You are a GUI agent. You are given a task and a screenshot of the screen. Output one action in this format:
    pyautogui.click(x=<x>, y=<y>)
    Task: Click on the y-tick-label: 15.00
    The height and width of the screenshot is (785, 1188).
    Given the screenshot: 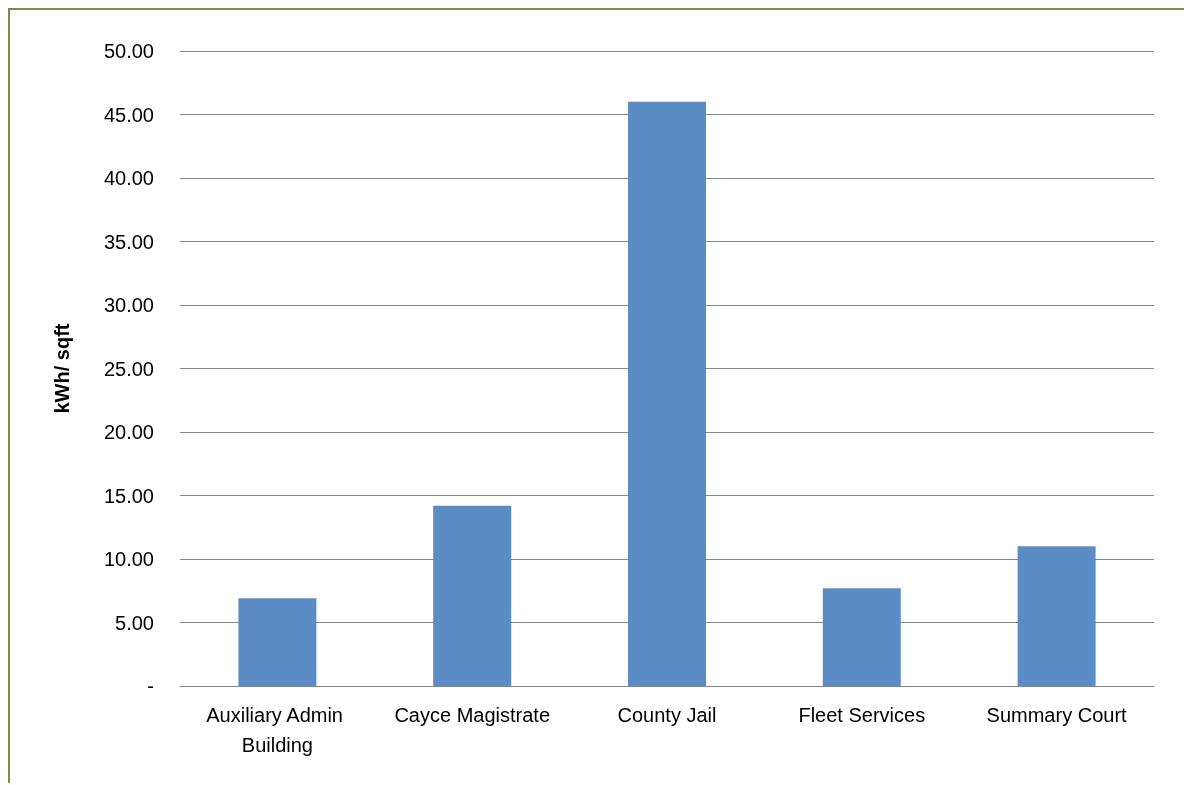 What is the action you would take?
    pyautogui.click(x=128, y=495)
    